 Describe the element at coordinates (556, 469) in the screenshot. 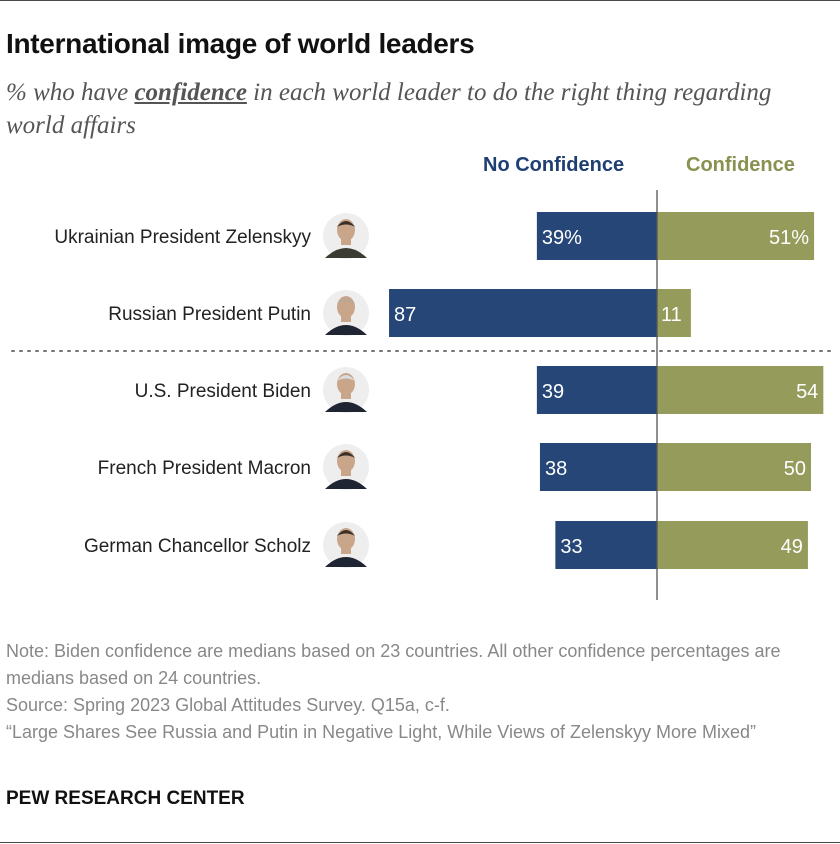

I see `data-label-no-confidence: 38` at that location.